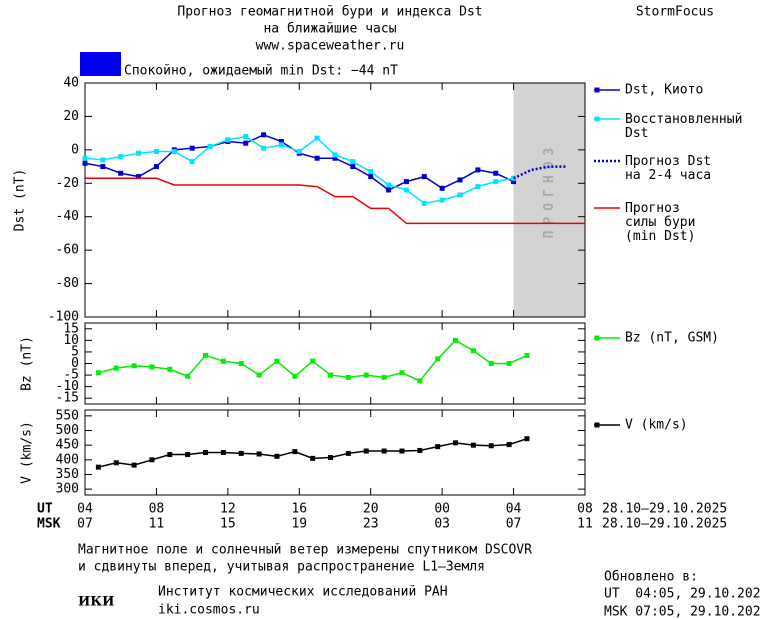 The image size is (760, 620). I want to click on date-range: 28.10–29.10.2025, so click(664, 524).